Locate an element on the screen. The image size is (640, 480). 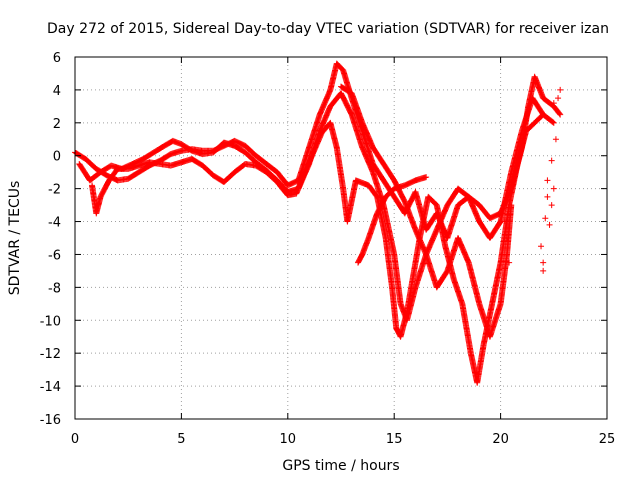
x-tick-labels: 0 5 10 15 20 25 is located at coordinates (343, 439).